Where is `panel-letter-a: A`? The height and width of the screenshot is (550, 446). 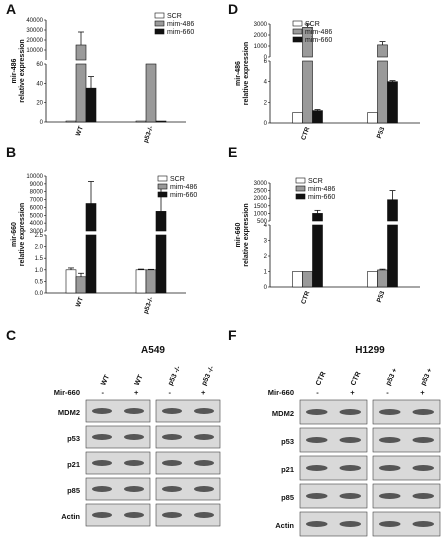 panel-letter-a: A is located at coordinates (11, 9).